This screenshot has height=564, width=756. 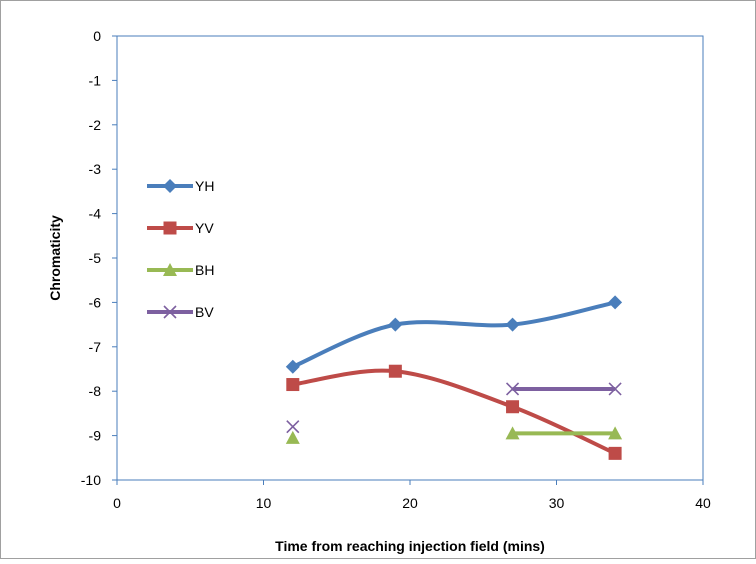 I want to click on x-tick-label: 0, so click(x=117, y=503).